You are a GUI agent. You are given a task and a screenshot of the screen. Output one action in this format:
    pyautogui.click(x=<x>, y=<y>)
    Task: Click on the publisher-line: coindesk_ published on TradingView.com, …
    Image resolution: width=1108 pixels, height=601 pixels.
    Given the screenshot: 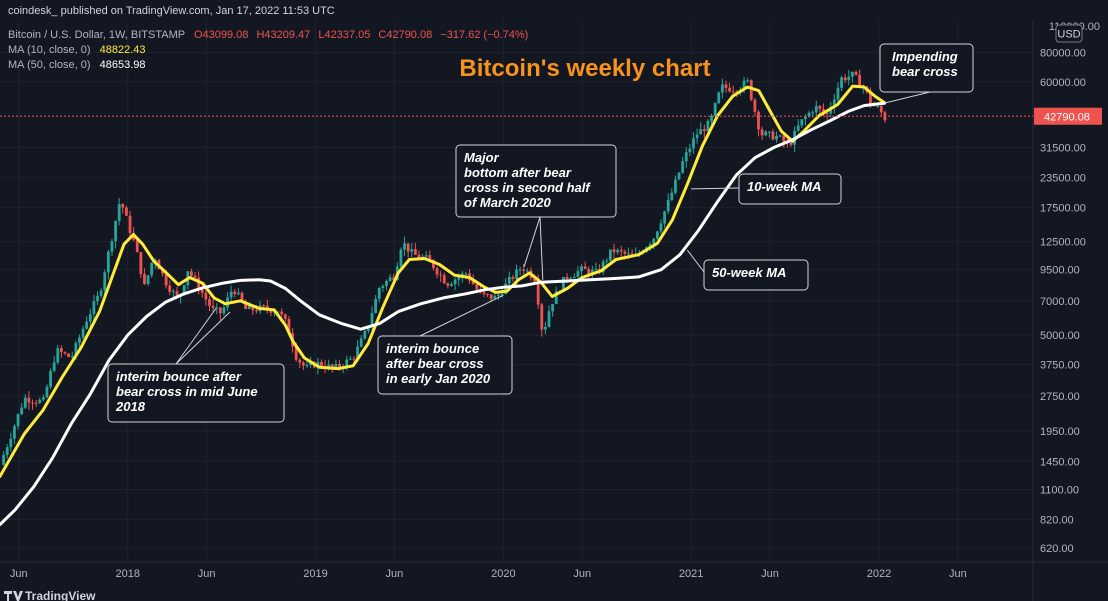 What is the action you would take?
    pyautogui.click(x=171, y=11)
    